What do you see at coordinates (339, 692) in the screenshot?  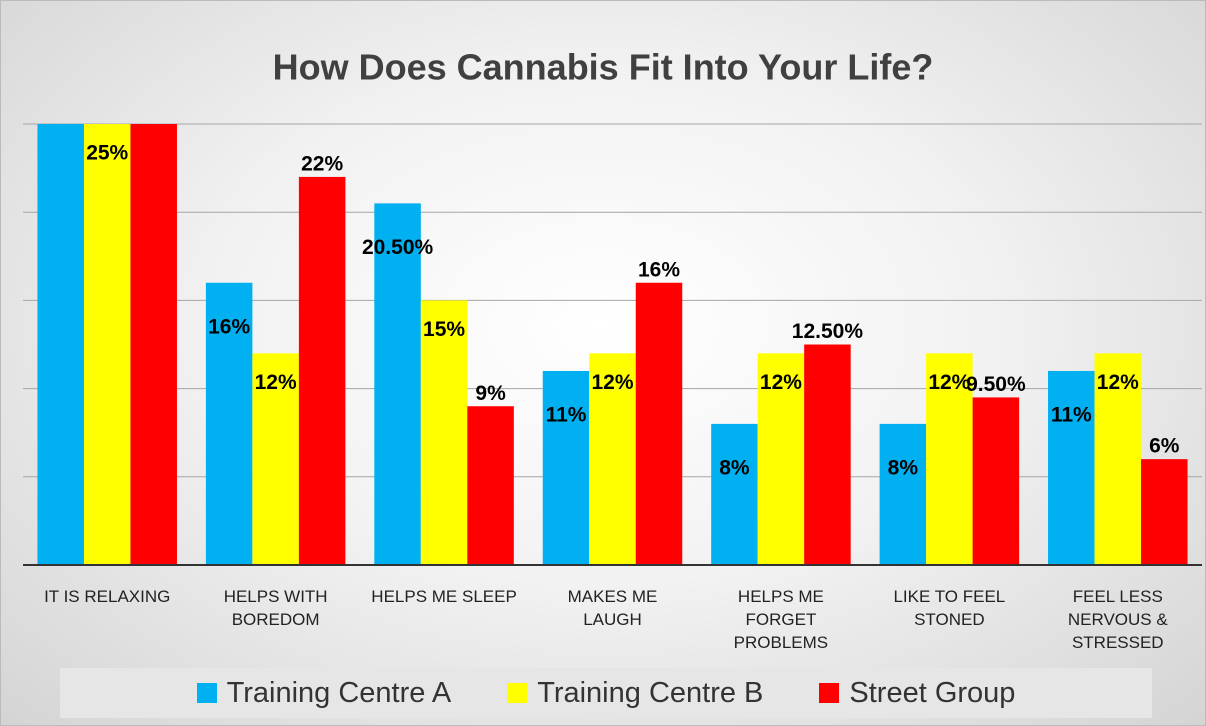 I see `legend-label: Training Centre A` at bounding box center [339, 692].